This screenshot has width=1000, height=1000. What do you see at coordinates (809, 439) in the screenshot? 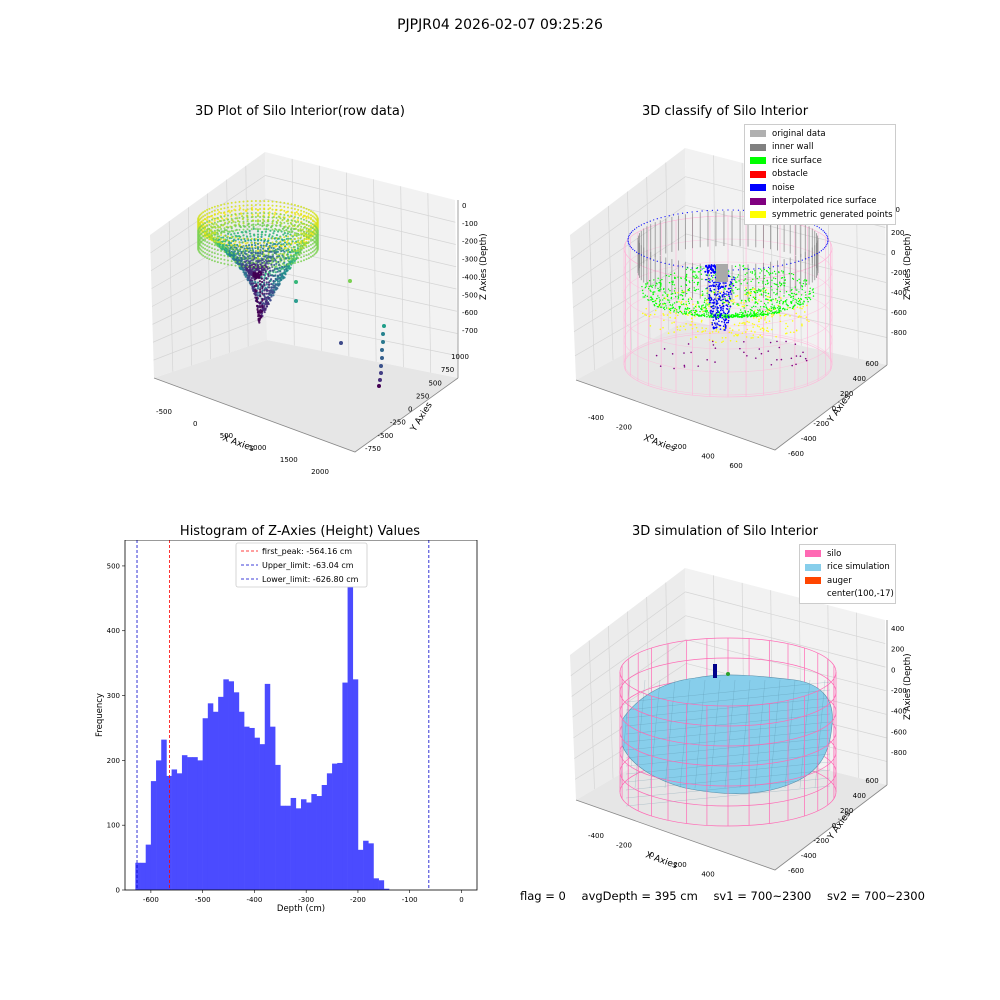
I see `cls-y-tick-label: -400` at bounding box center [809, 439].